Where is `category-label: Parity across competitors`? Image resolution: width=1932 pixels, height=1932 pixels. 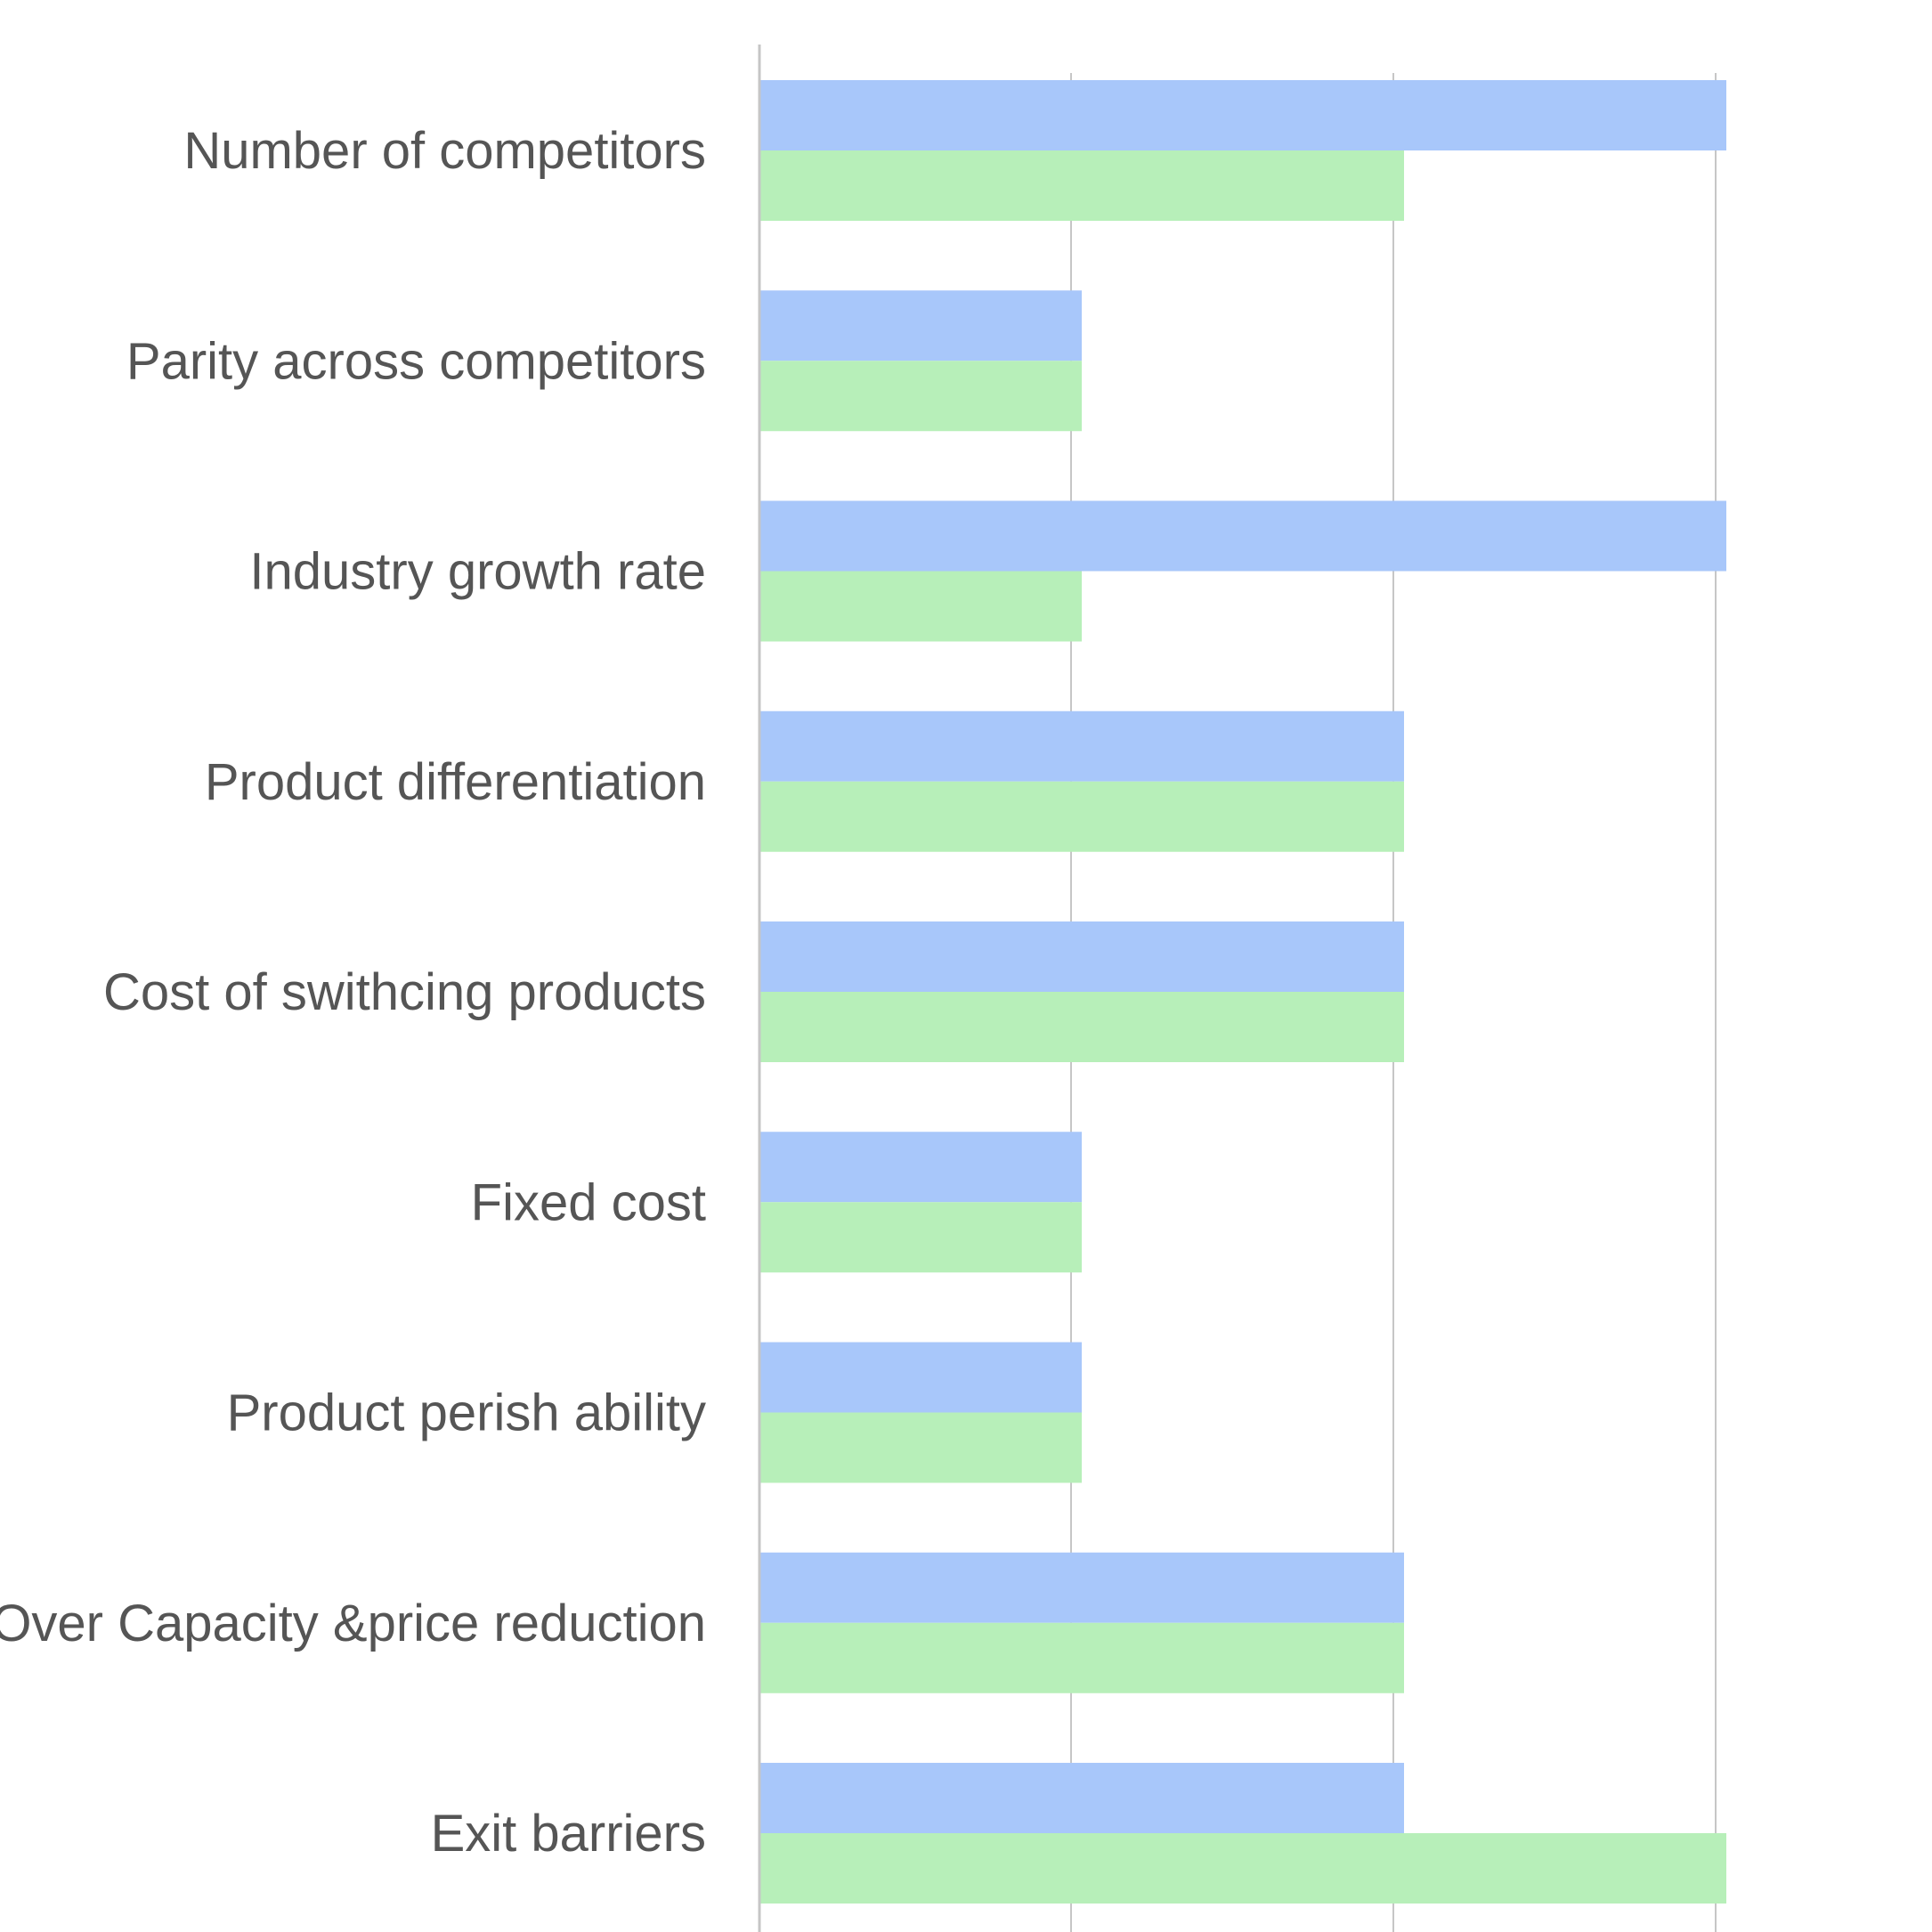 category-label: Parity across competitors is located at coordinates (416, 361).